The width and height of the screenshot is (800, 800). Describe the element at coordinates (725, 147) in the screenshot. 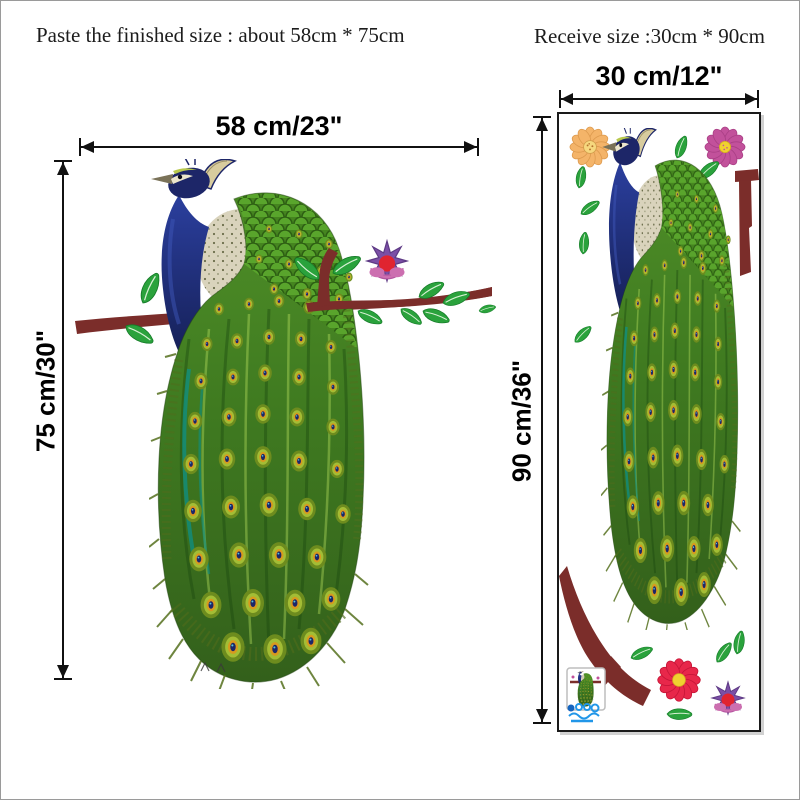

I see `pink-flower-graphic` at that location.